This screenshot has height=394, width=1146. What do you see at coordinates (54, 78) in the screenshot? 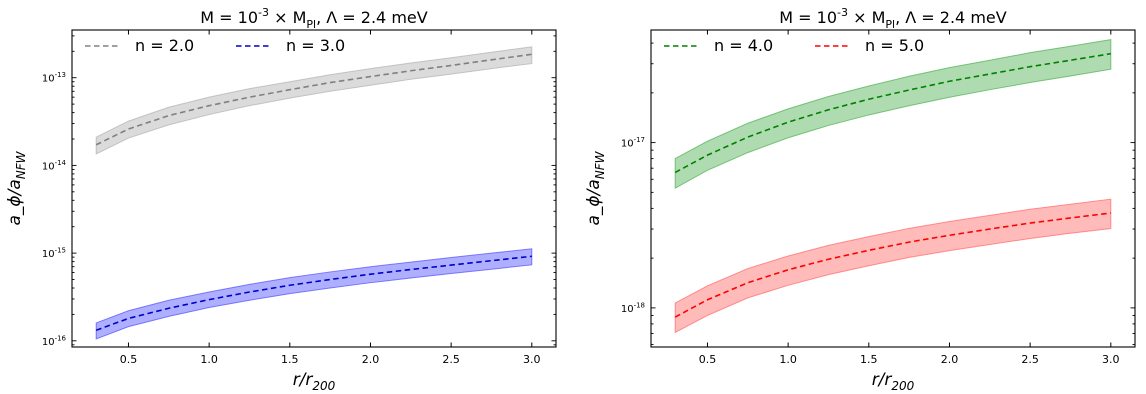
I see `y-tick-label: 10-13` at bounding box center [54, 78].